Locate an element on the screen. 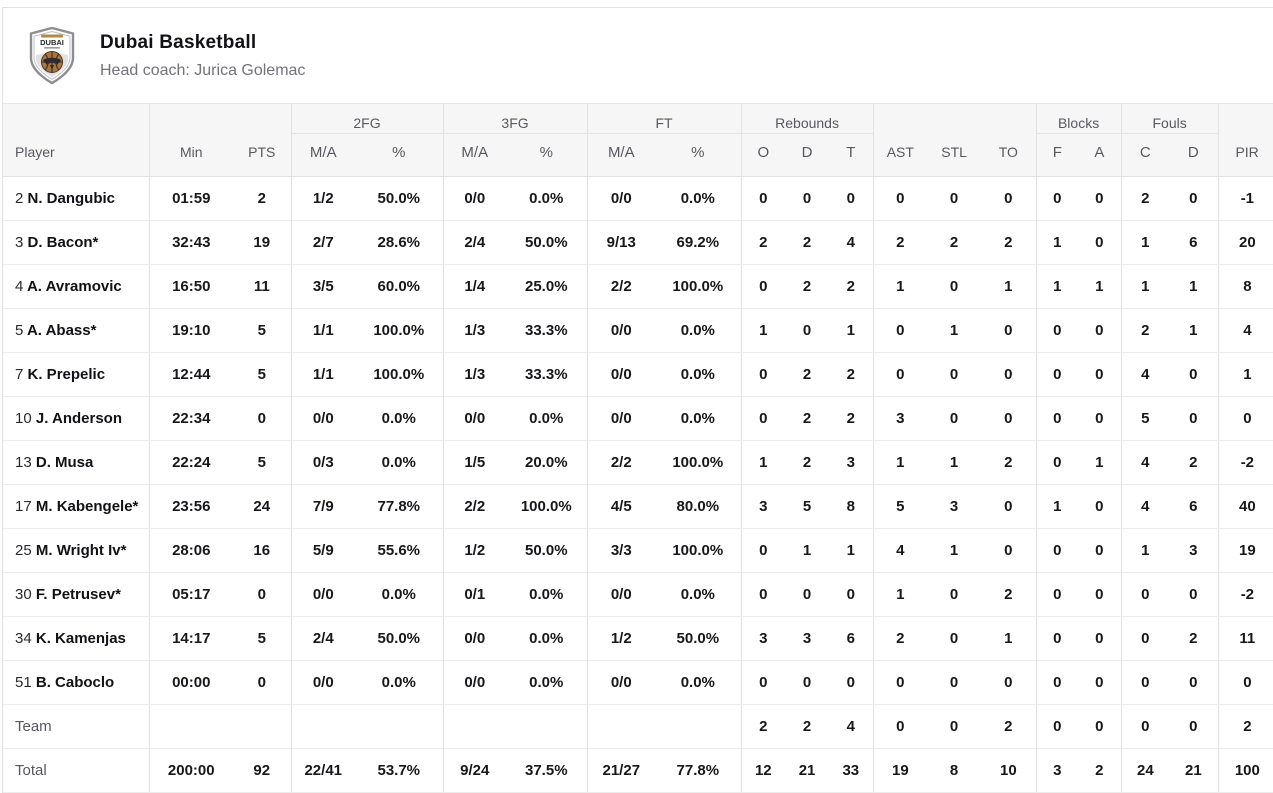 This screenshot has width=1273, height=793. stat-min: 23:56 is located at coordinates (190, 506).